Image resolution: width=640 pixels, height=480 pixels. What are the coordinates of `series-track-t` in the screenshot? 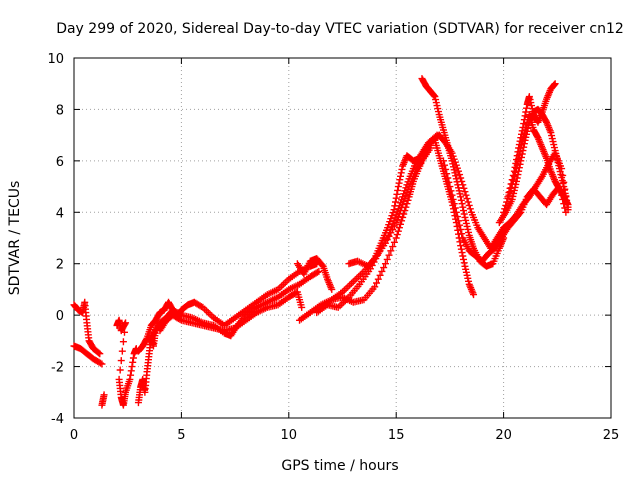 It's located at (536, 163).